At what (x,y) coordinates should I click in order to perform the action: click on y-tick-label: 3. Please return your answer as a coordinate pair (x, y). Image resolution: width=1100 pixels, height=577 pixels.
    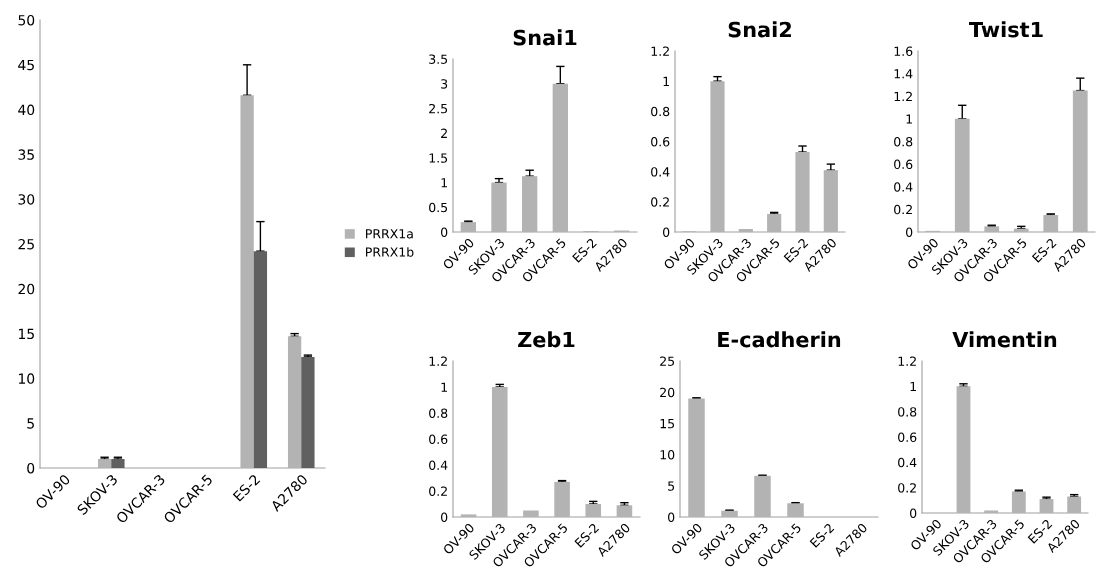
    Looking at the image, I should click on (444, 84).